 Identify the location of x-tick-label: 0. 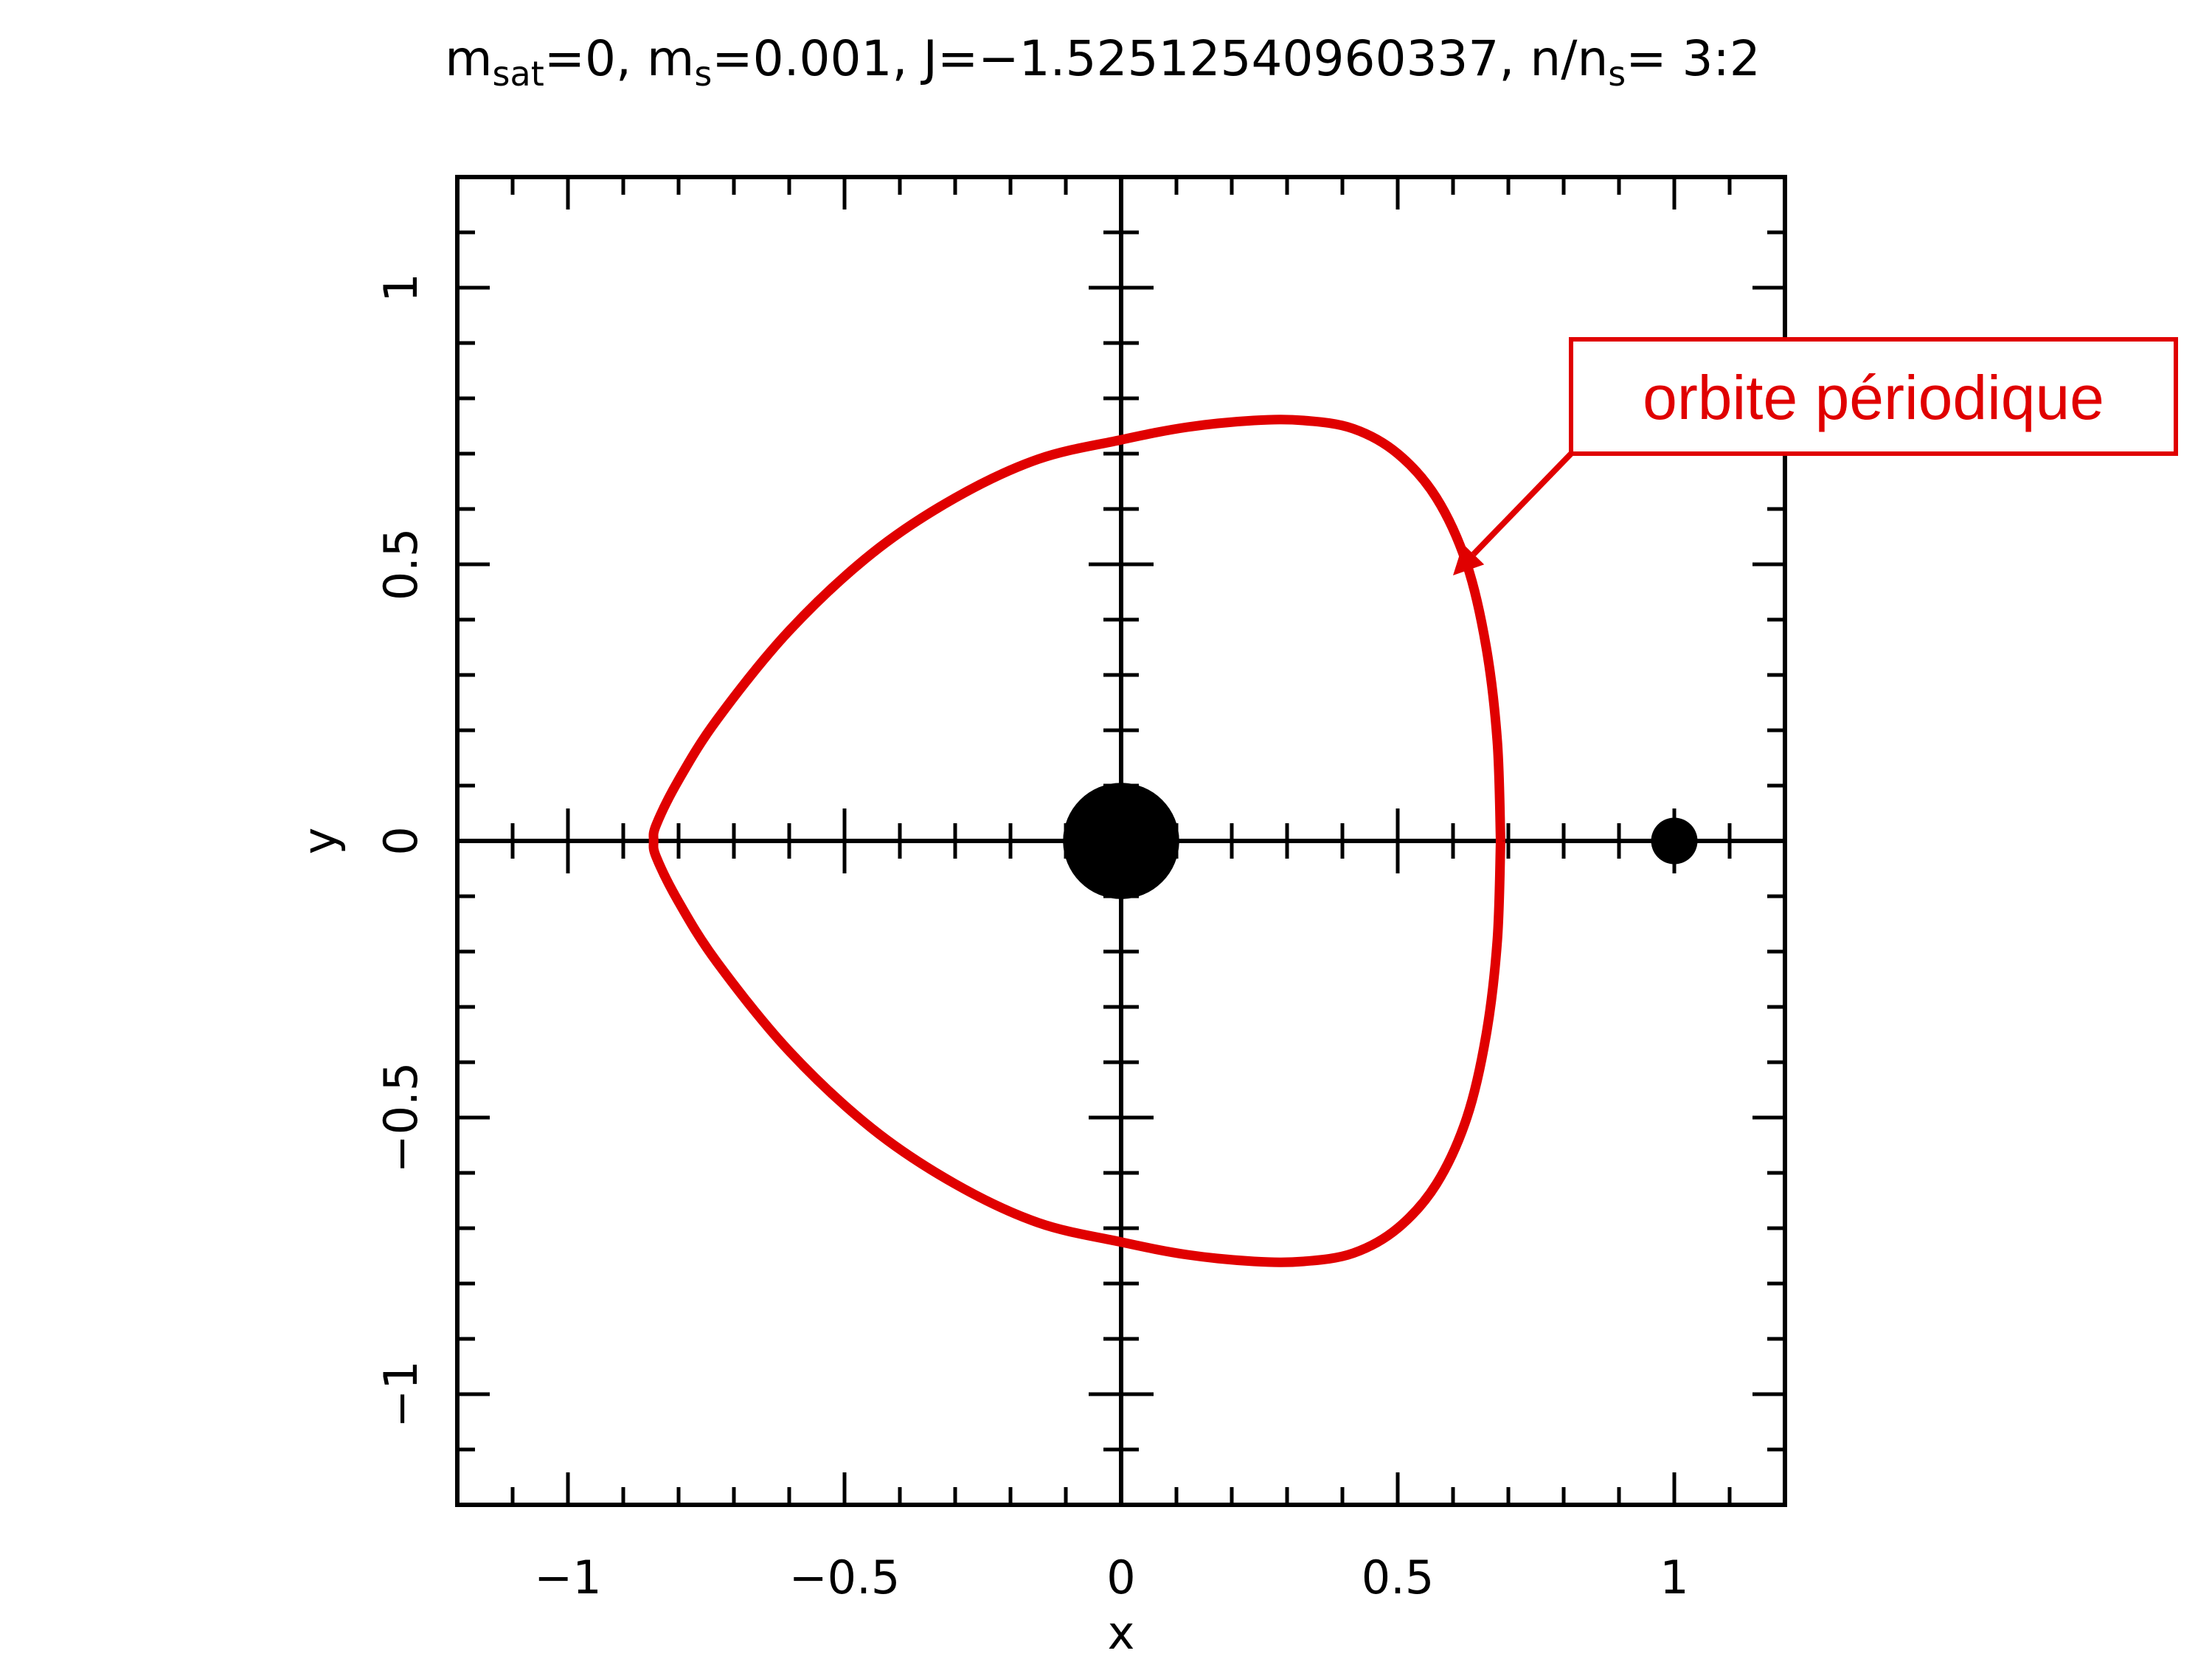
(1121, 1577).